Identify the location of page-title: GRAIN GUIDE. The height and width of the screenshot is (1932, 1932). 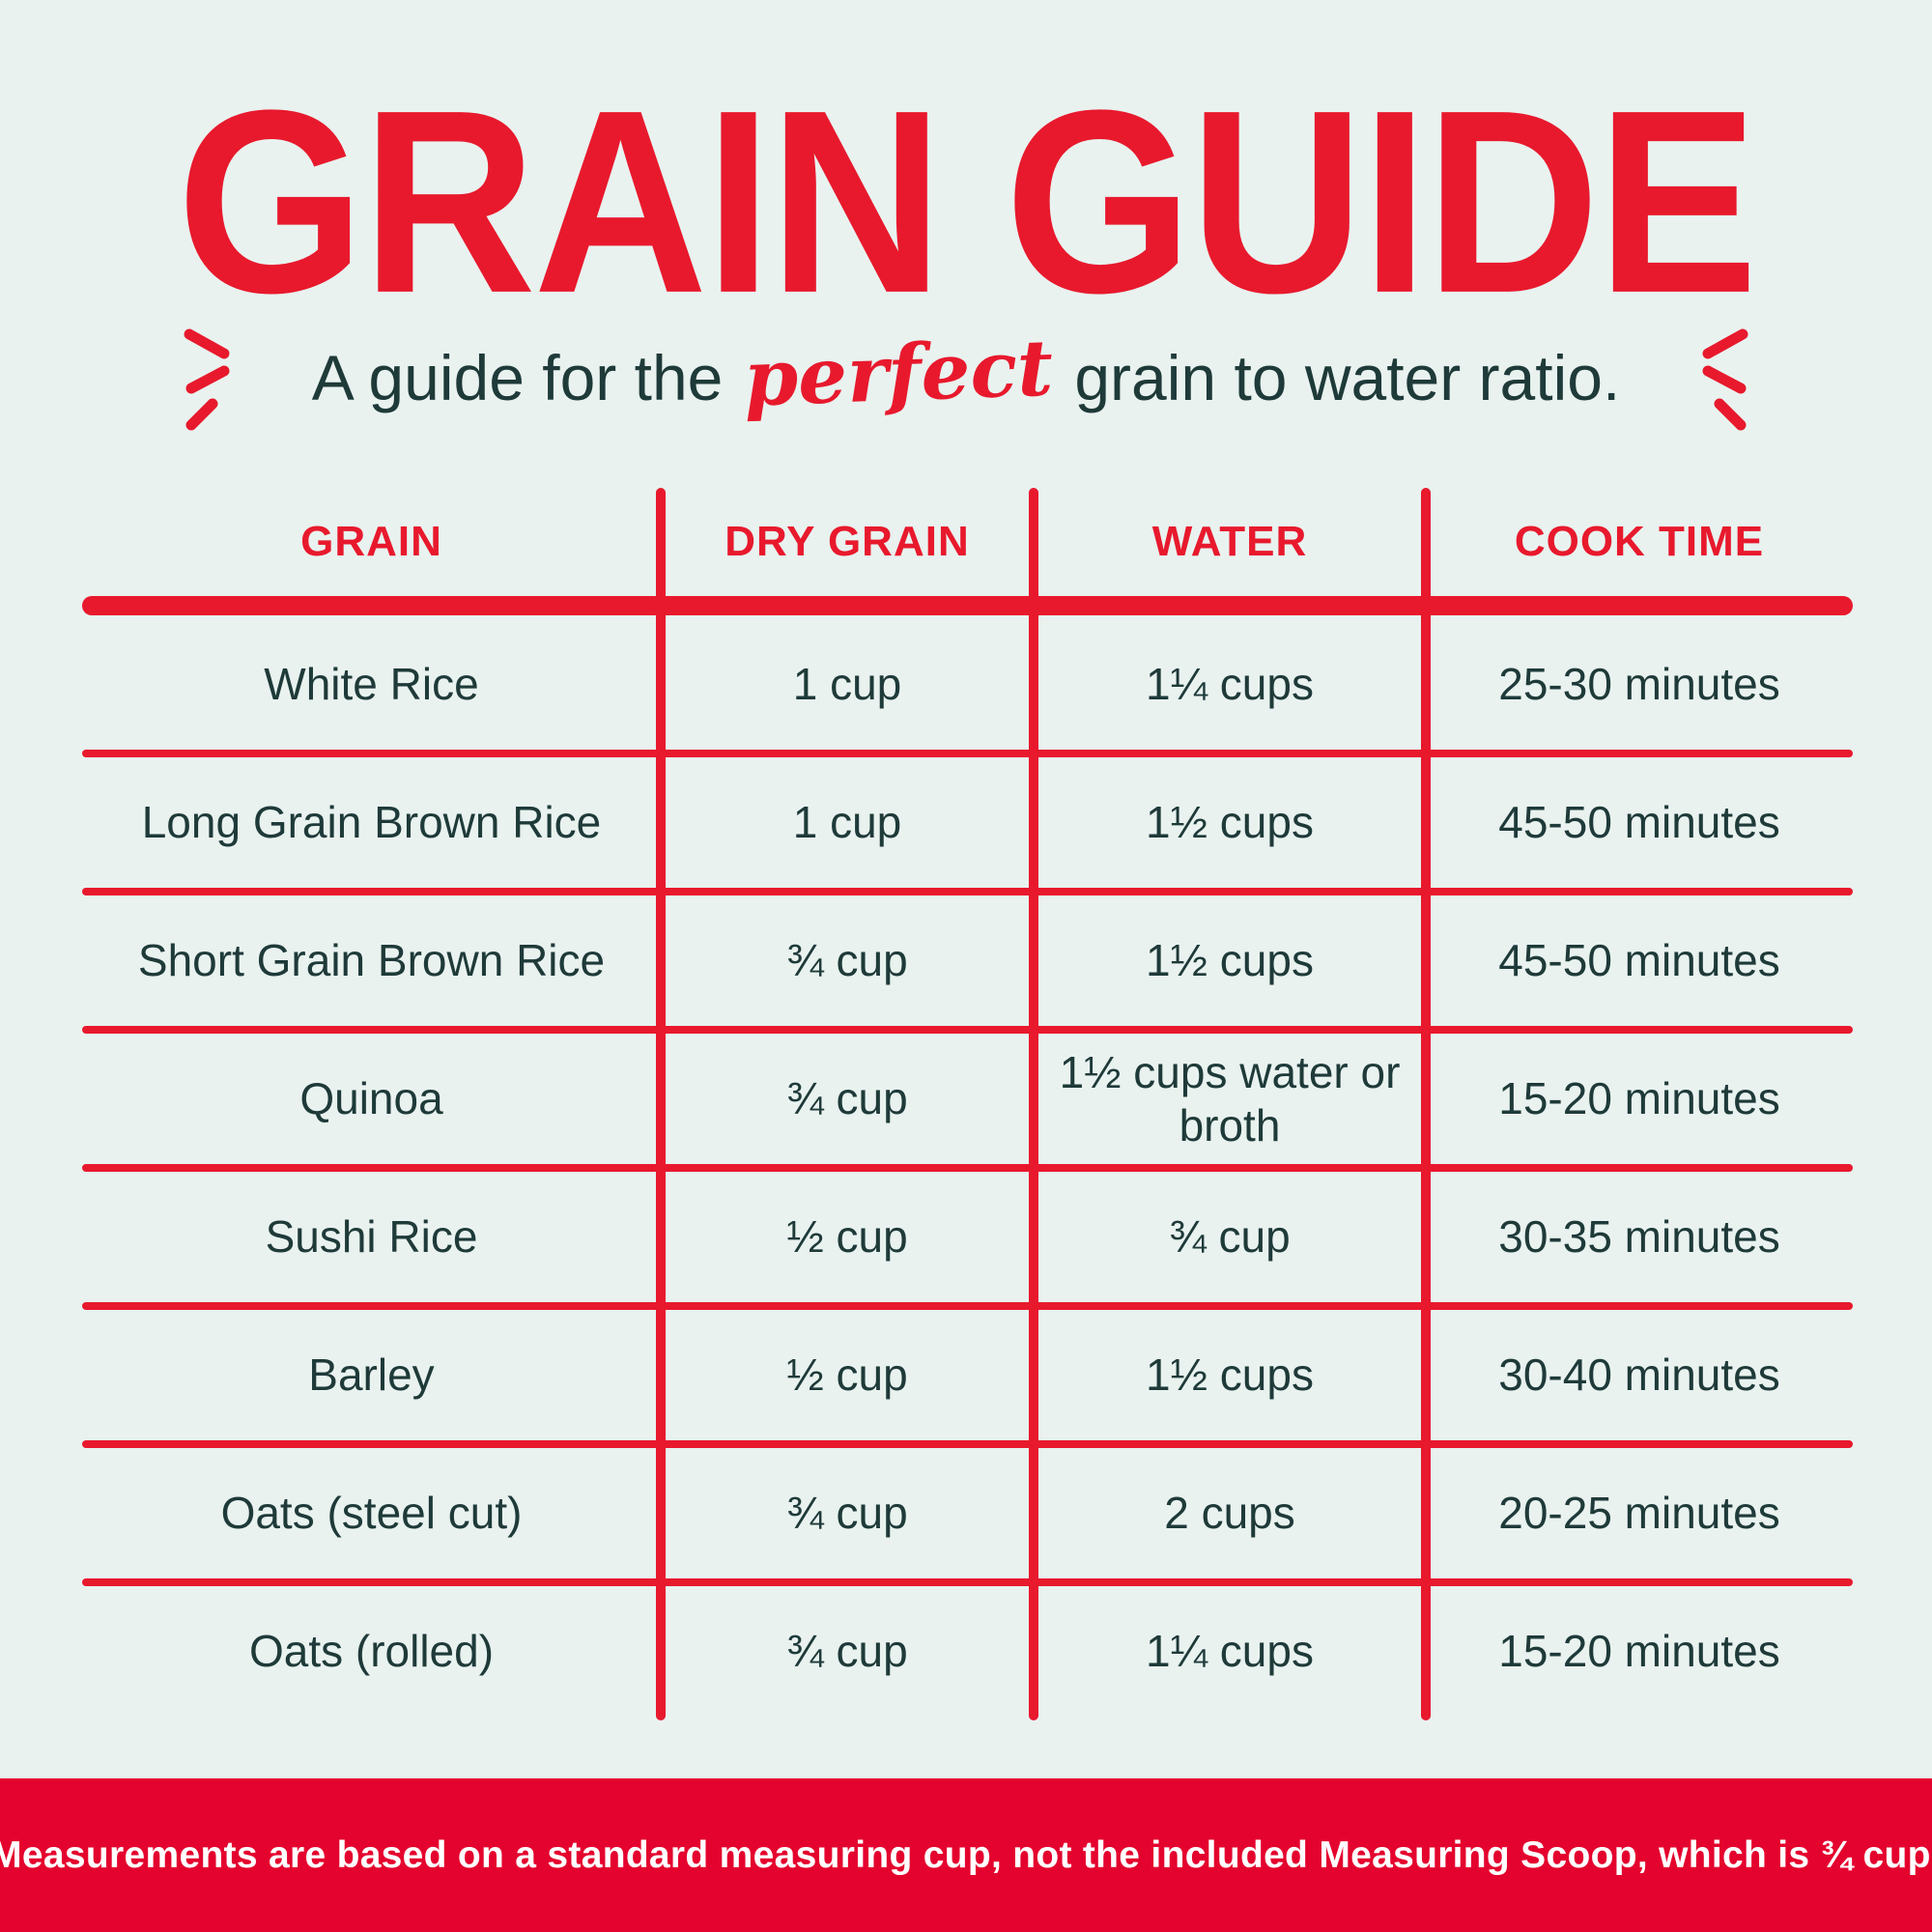
(967, 201).